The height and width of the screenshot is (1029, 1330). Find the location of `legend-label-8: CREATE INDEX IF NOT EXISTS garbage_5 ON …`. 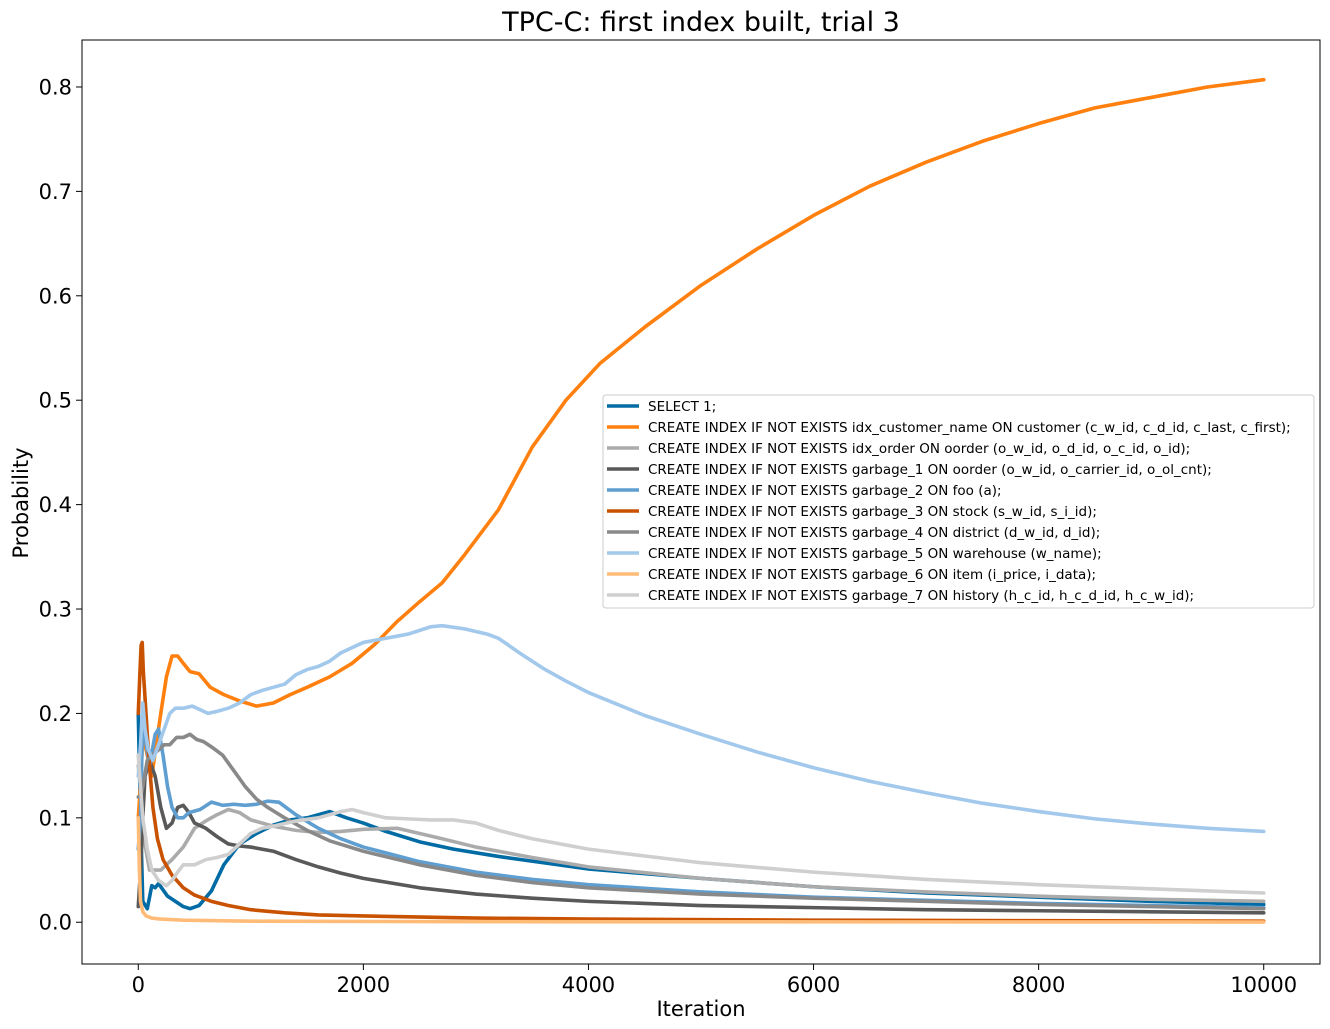

legend-label-8: CREATE INDEX IF NOT EXISTS garbage_5 ON … is located at coordinates (875, 554).